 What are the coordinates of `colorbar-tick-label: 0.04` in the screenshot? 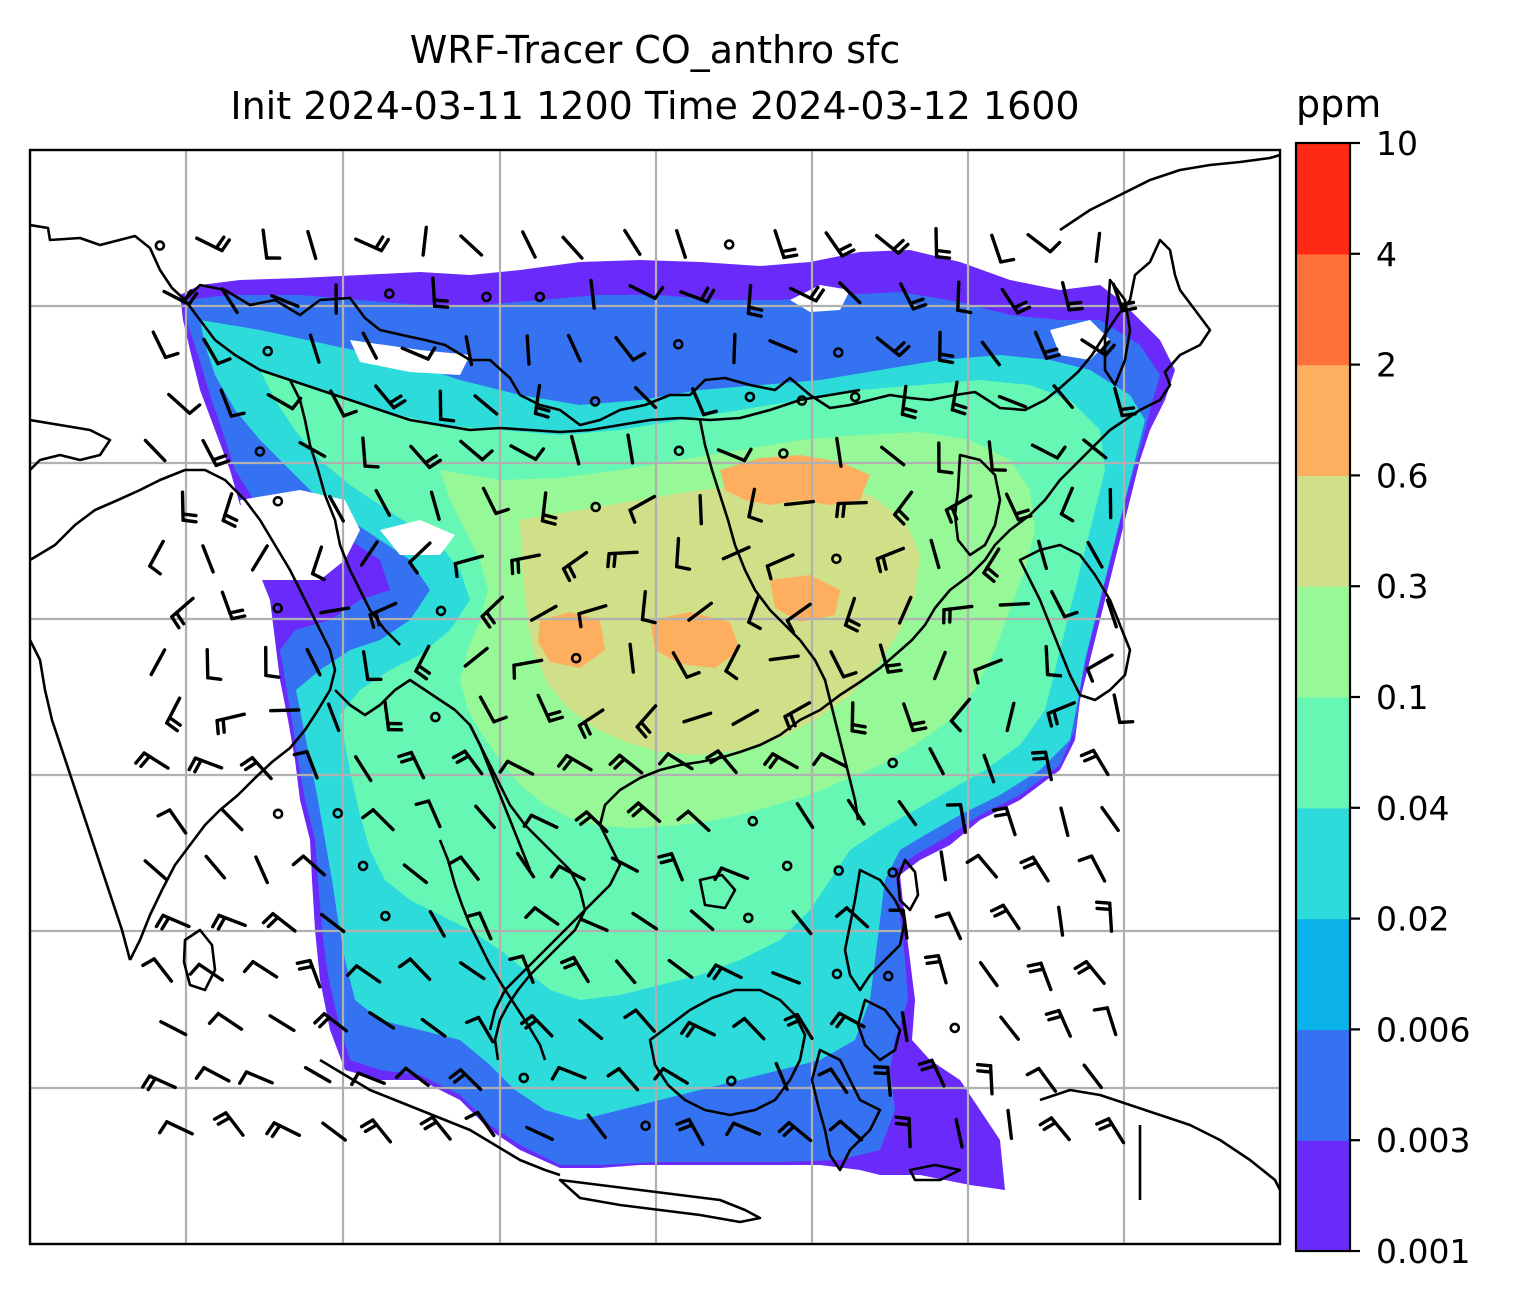 It's located at (1412, 808).